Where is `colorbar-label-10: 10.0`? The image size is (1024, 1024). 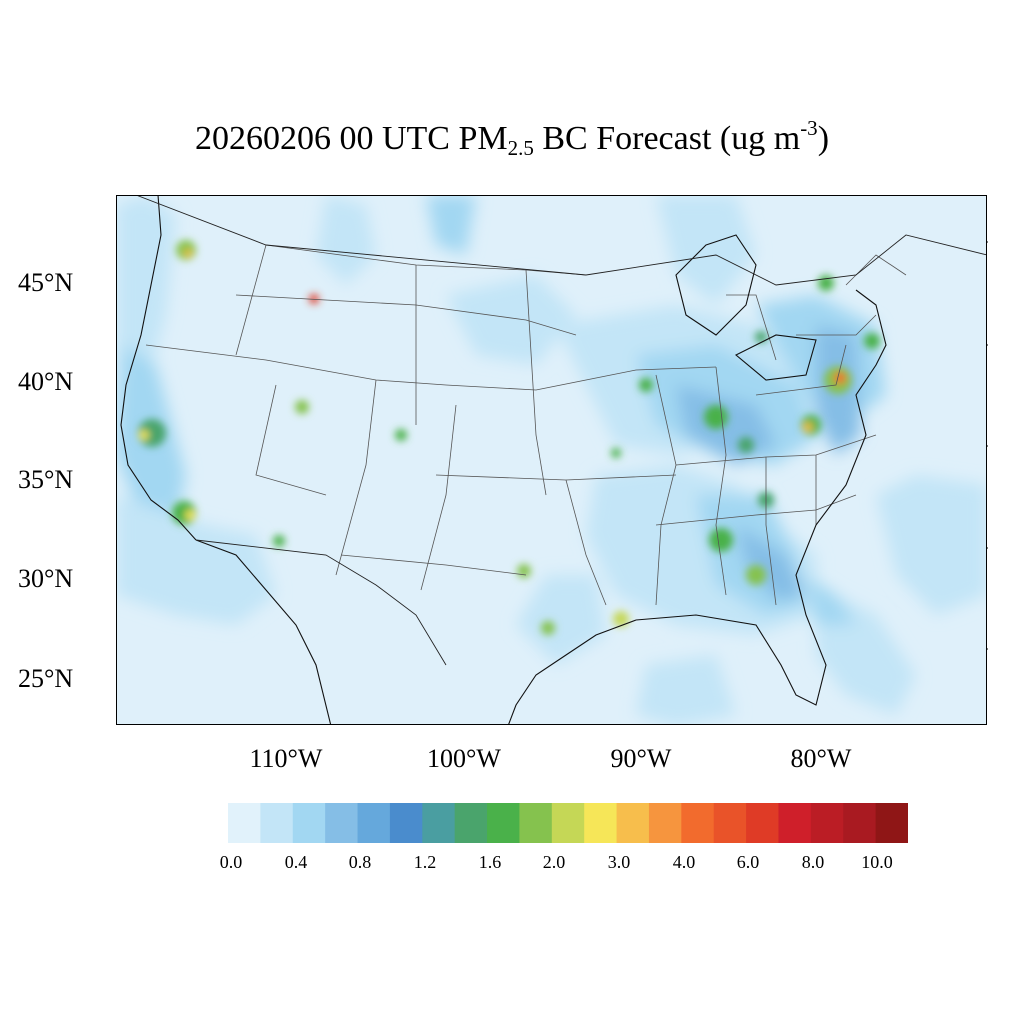
colorbar-label-10: 10.0 is located at coordinates (877, 862).